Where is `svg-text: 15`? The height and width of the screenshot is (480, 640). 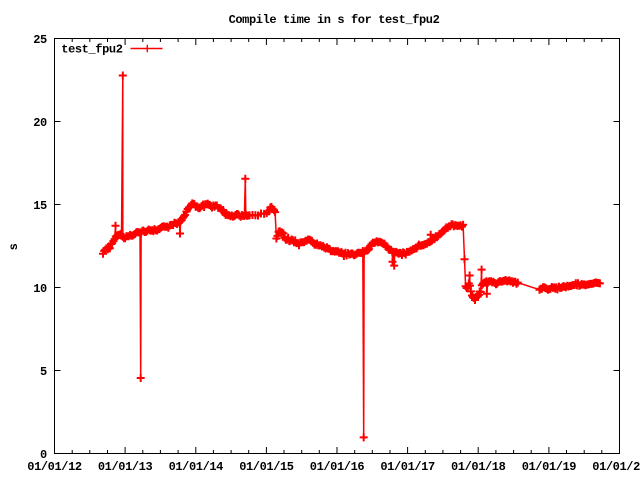
svg-text: 15 is located at coordinates (40, 206).